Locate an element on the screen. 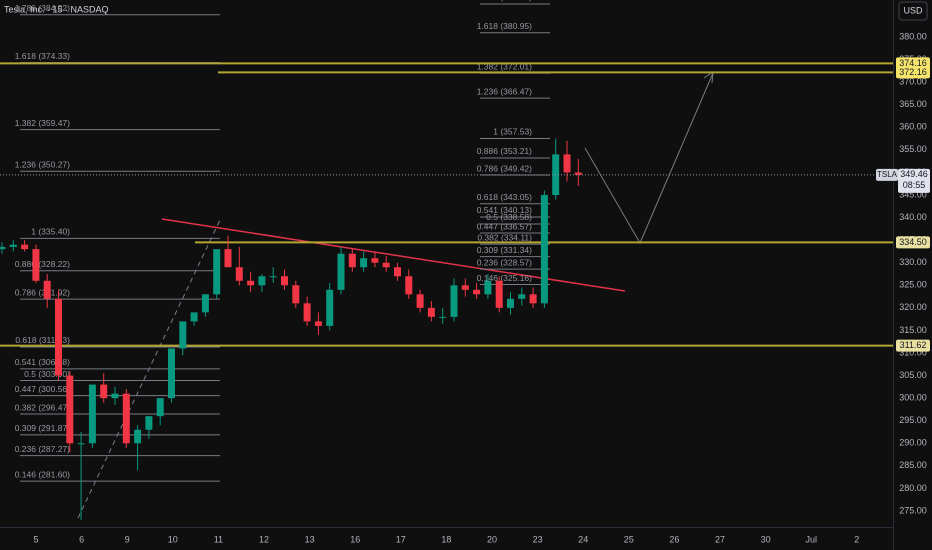 The height and width of the screenshot is (550, 932). currency: USD is located at coordinates (913, 10).